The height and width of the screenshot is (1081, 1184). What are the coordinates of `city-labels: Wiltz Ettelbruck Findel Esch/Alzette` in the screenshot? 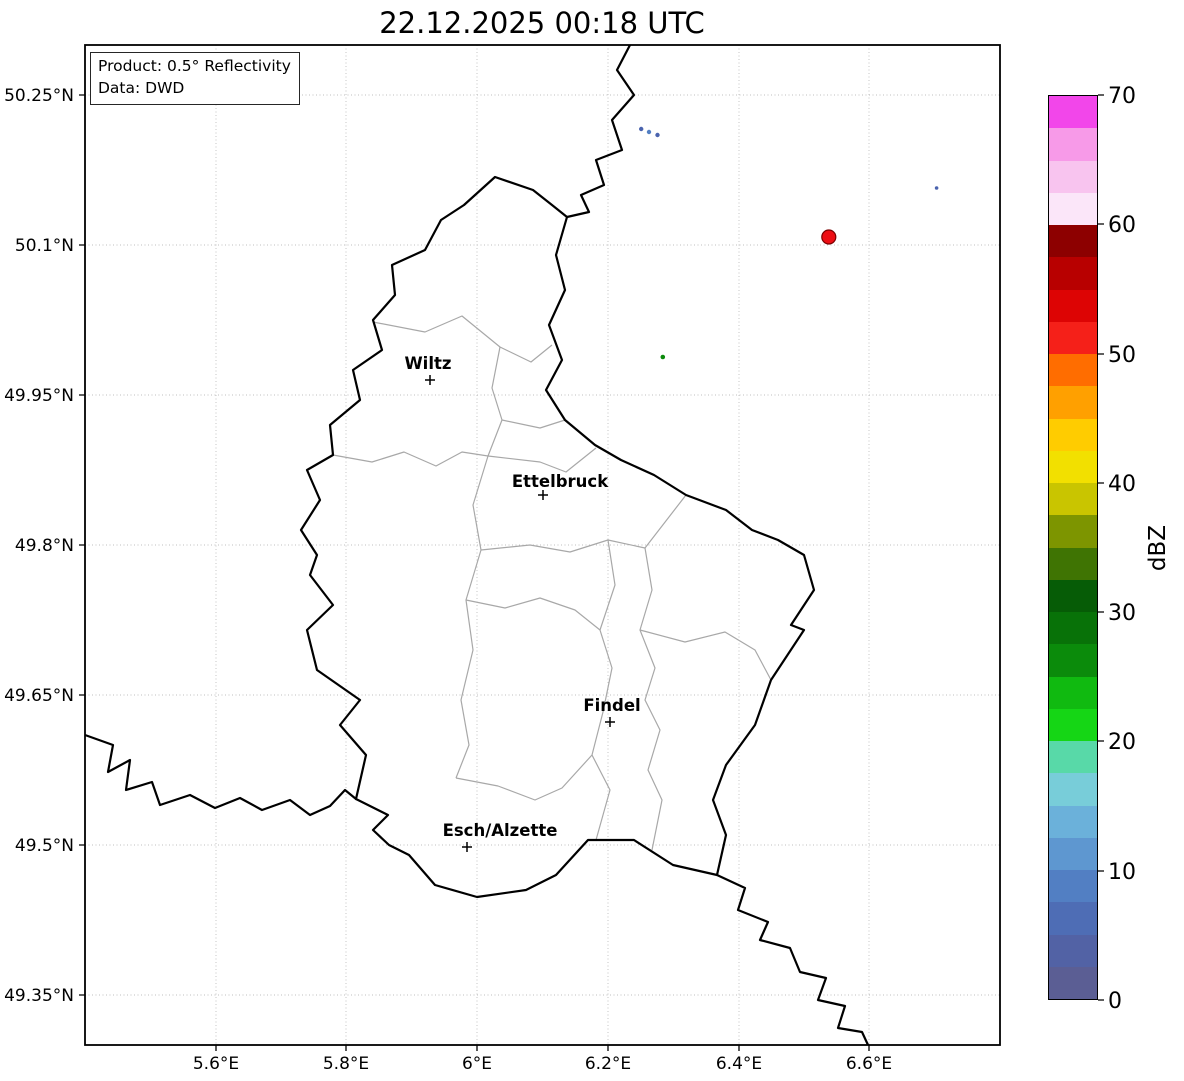 It's located at (522, 597).